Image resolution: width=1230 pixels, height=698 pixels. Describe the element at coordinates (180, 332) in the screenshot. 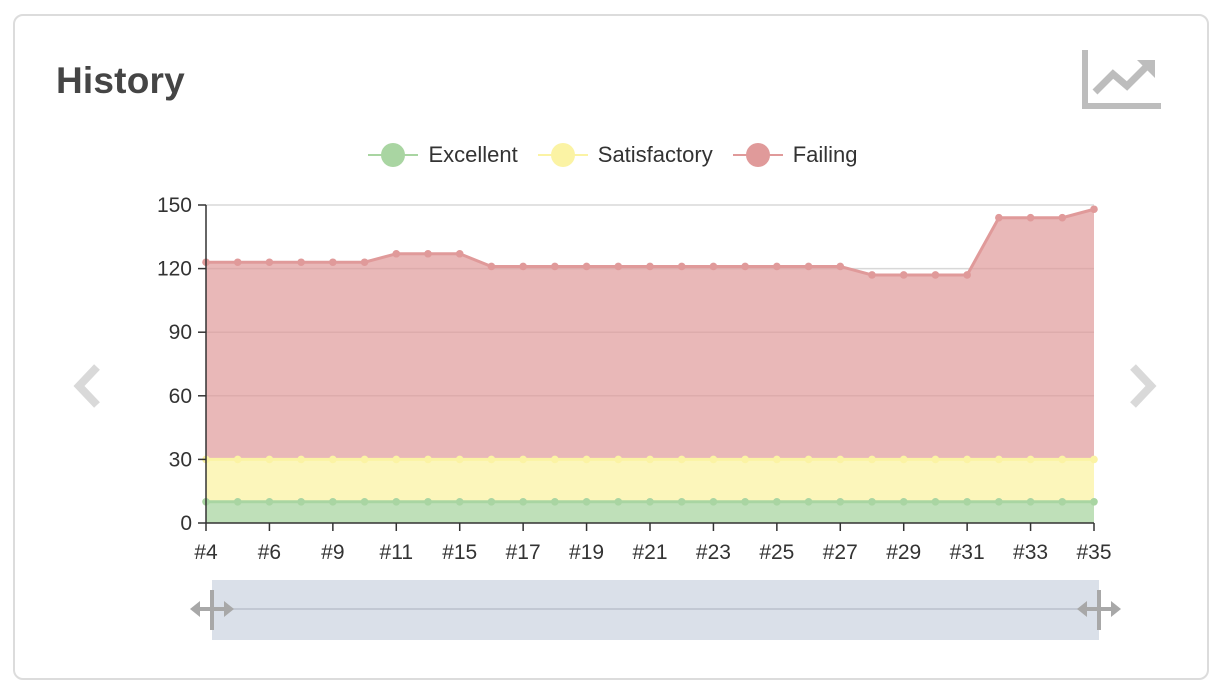

I see `y-tick-label: 90` at that location.